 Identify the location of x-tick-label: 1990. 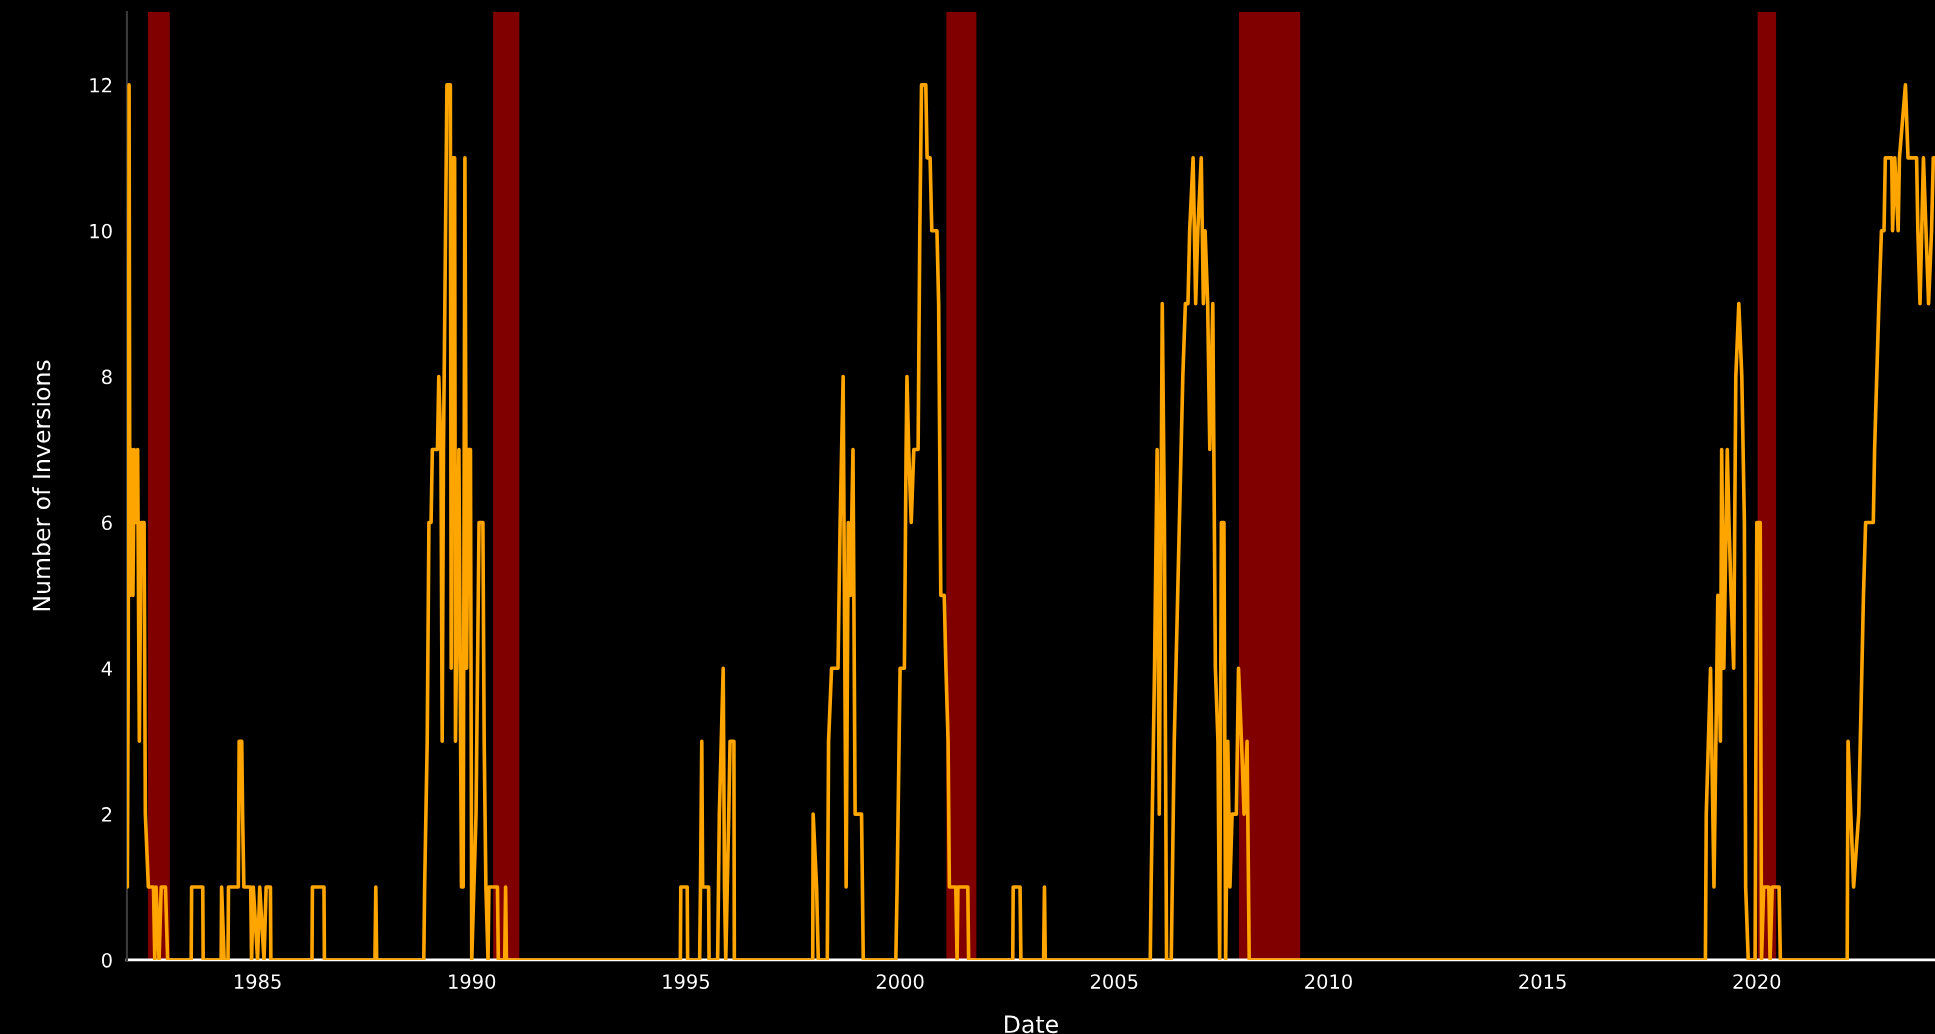
(472, 981).